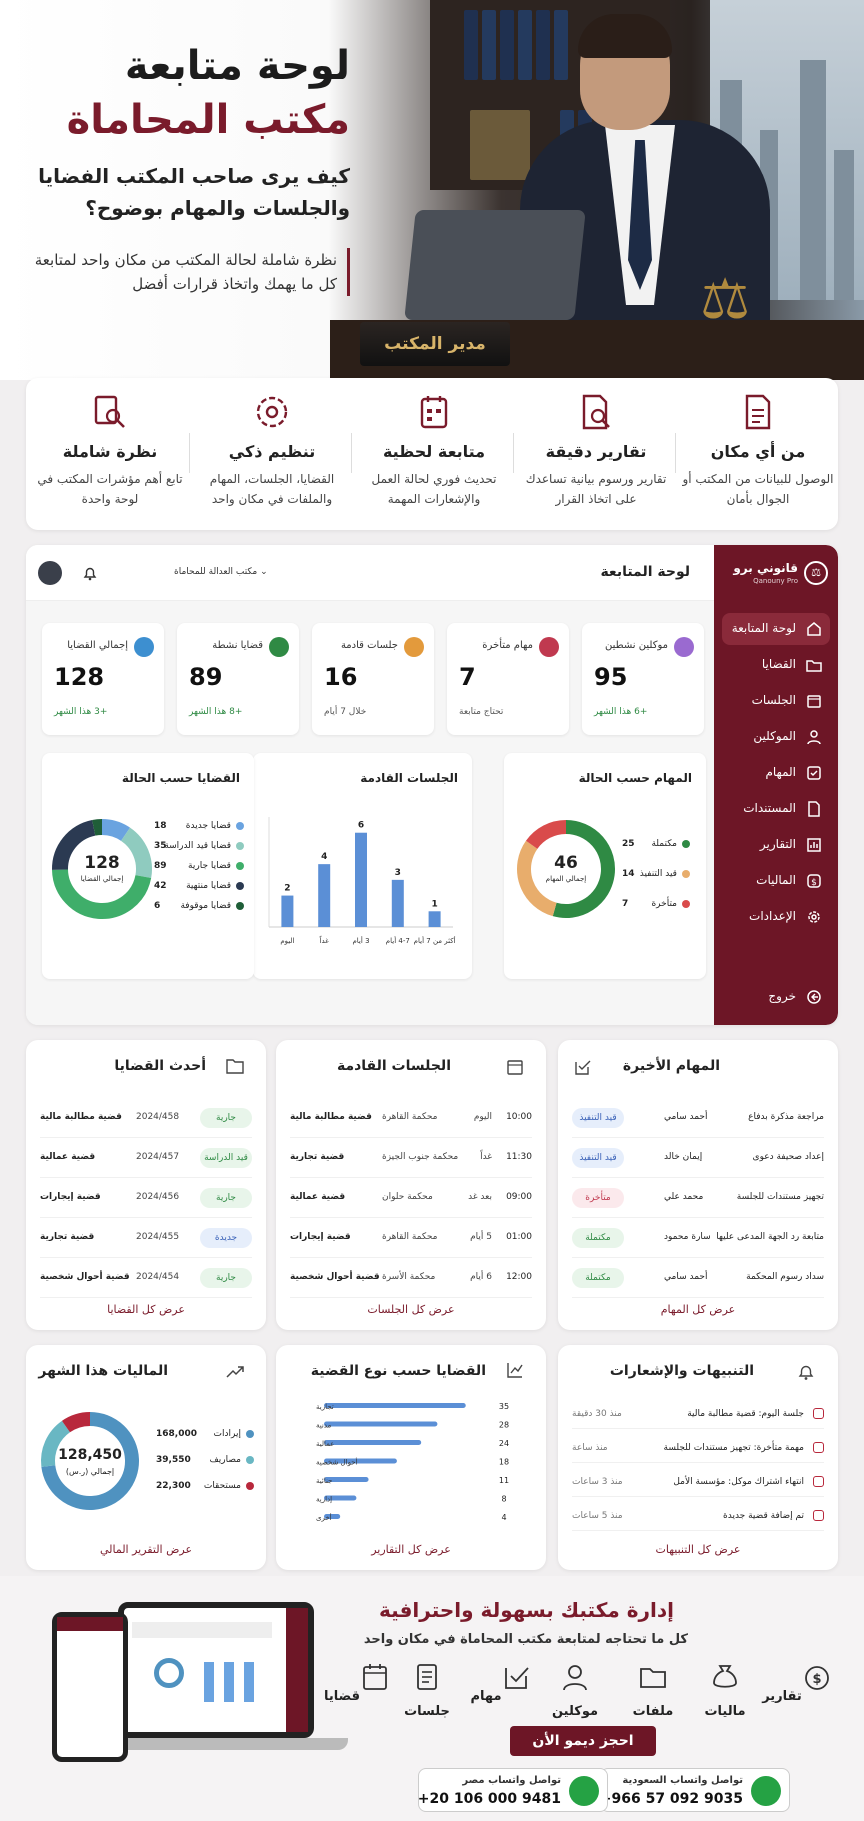 This screenshot has width=864, height=1821. Describe the element at coordinates (698, 1516) in the screenshot. I see `alert-item: منذ 5 ساعات تم إضافة قضية جديدة` at that location.